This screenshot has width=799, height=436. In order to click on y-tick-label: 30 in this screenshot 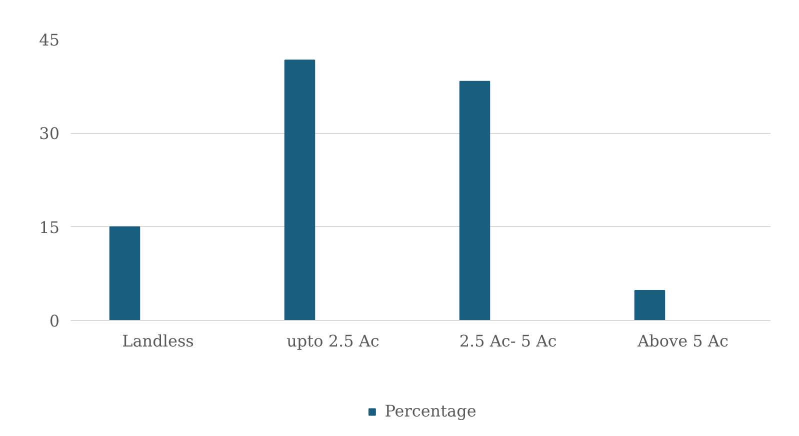, I will do `click(49, 134)`.